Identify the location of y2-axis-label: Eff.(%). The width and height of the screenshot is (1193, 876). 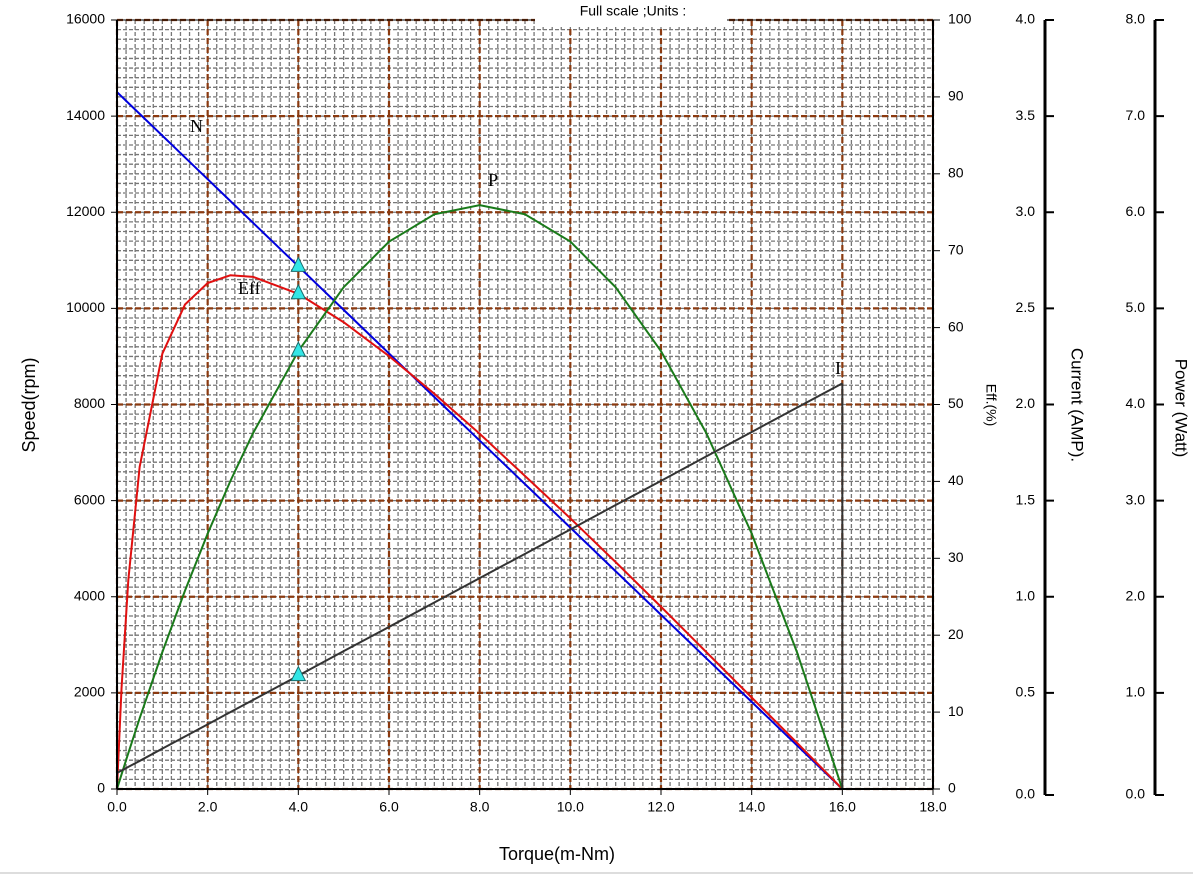
(991, 405).